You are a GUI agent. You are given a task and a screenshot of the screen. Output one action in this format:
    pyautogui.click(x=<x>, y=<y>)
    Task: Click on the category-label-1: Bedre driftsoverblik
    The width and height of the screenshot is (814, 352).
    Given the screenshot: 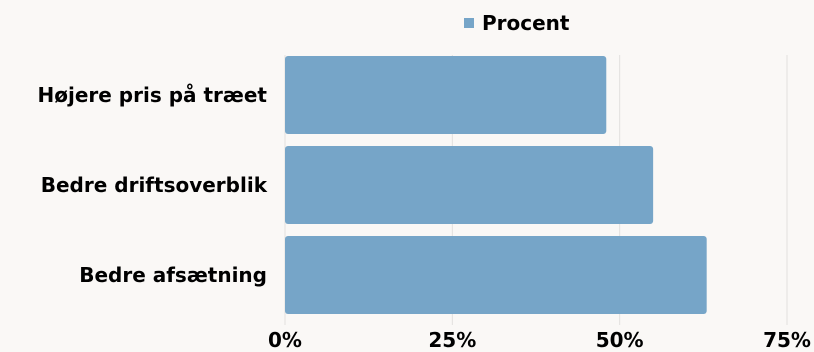 What is the action you would take?
    pyautogui.click(x=154, y=185)
    